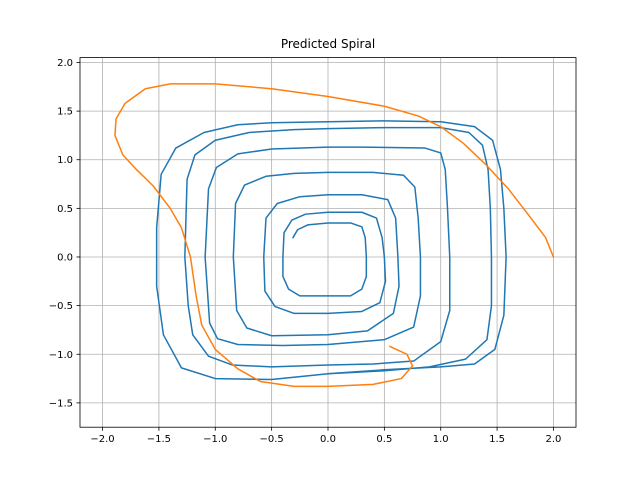 This screenshot has width=640, height=480. I want to click on x-tick-label: 0.5, so click(384, 439).